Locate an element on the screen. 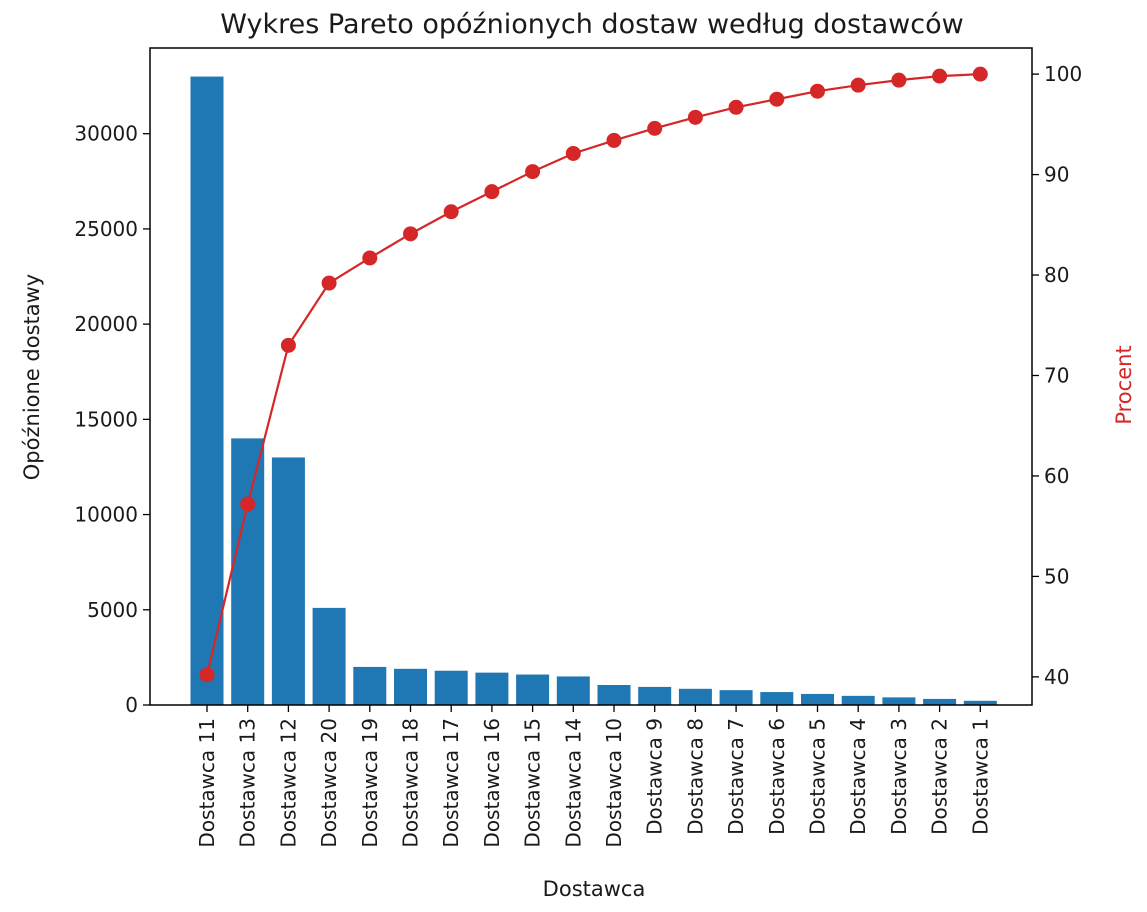 This screenshot has width=1147, height=912. left-tick-label: 5000 is located at coordinates (112, 610).